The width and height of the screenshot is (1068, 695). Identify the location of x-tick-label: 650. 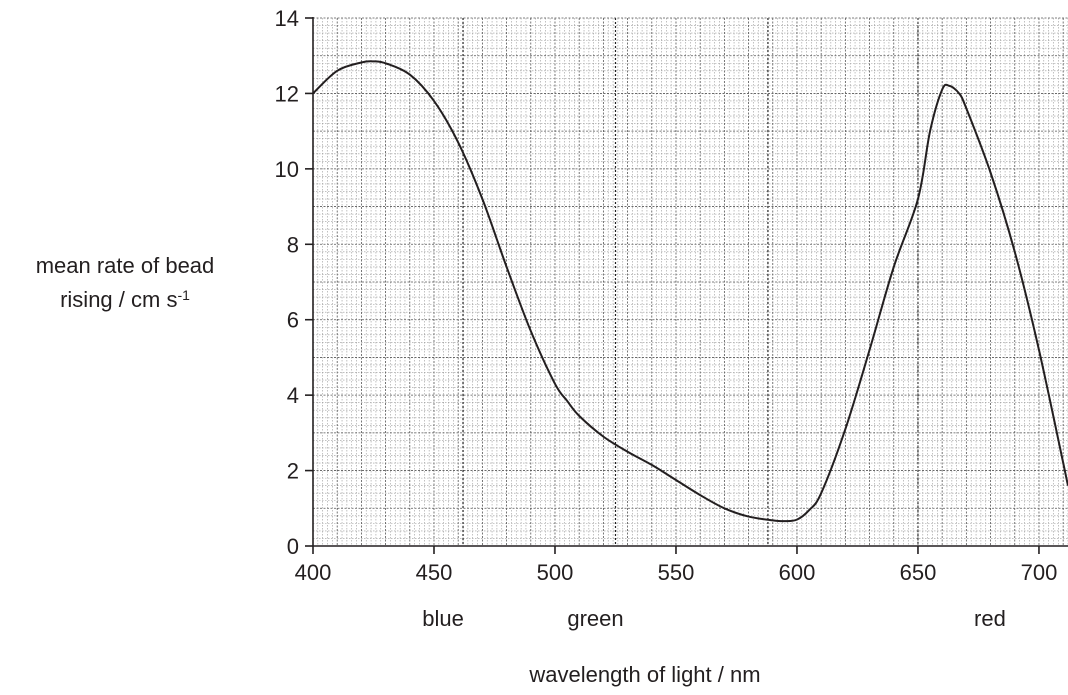
(918, 572).